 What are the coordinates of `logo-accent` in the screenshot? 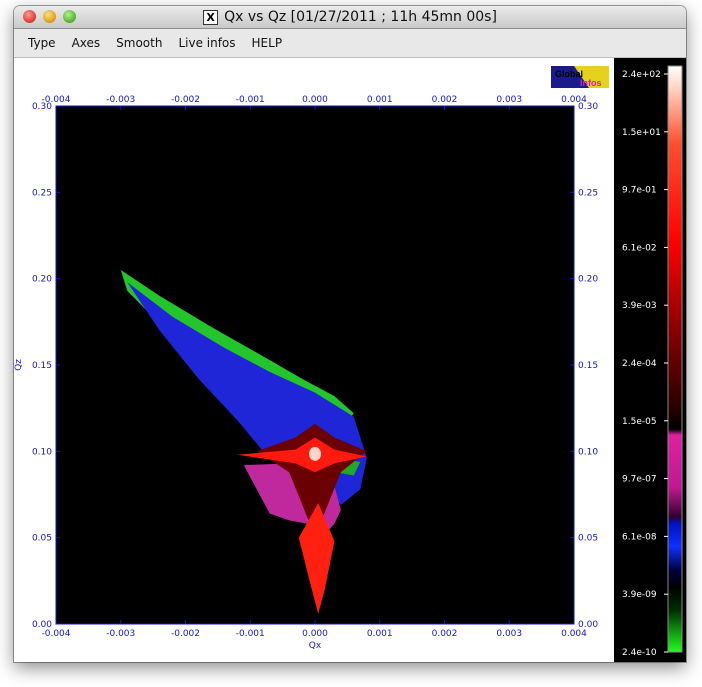 It's located at (591, 77).